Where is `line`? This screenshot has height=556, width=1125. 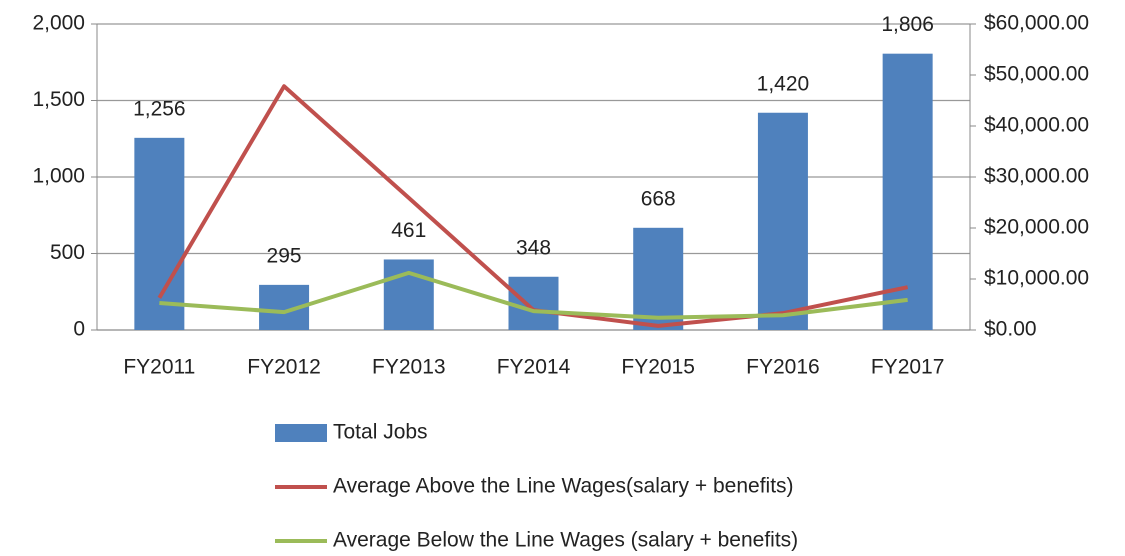 line is located at coordinates (533, 295).